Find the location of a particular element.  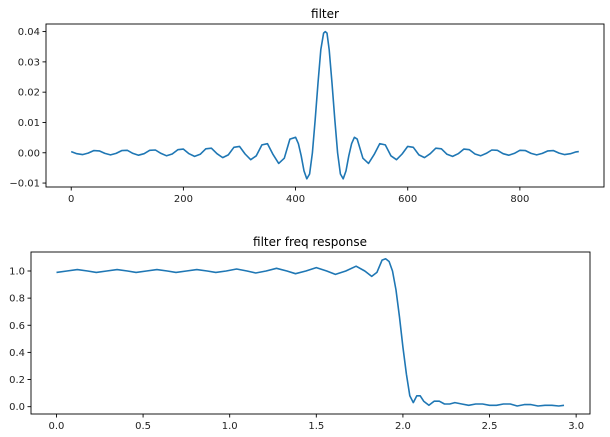

filter-x-axis: 0 200 400 600 800 is located at coordinates (298, 196).